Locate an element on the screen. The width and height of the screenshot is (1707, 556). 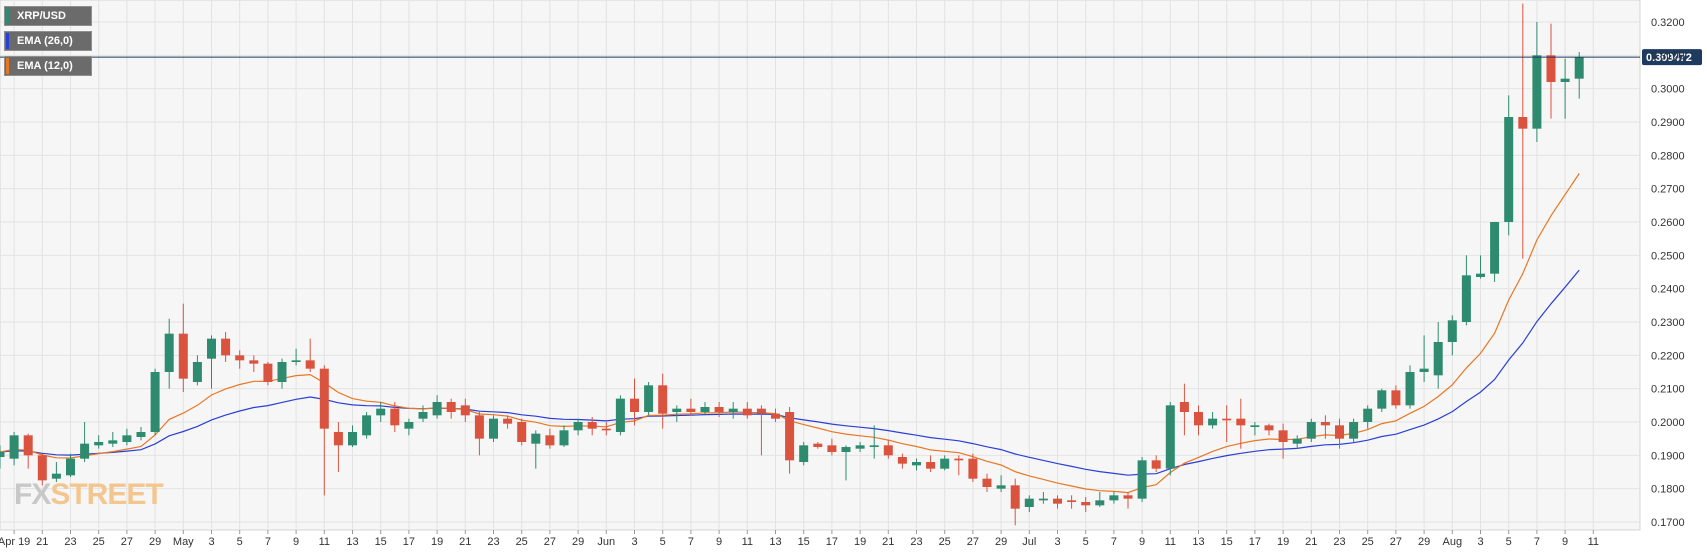
legend-xrpusd: XRP/USD is located at coordinates (48, 16).